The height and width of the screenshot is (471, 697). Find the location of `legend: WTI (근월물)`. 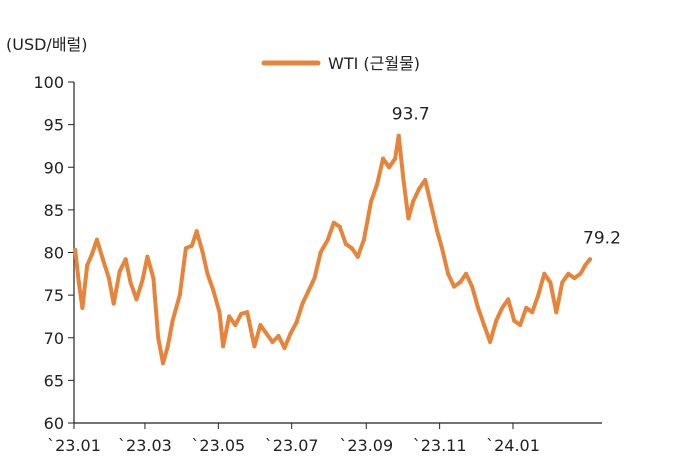

legend: WTI (근월물) is located at coordinates (340, 63).